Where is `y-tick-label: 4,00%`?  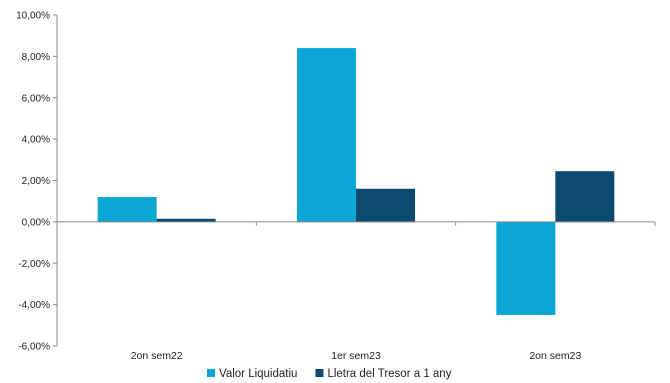
y-tick-label: 4,00% is located at coordinates (36, 140).